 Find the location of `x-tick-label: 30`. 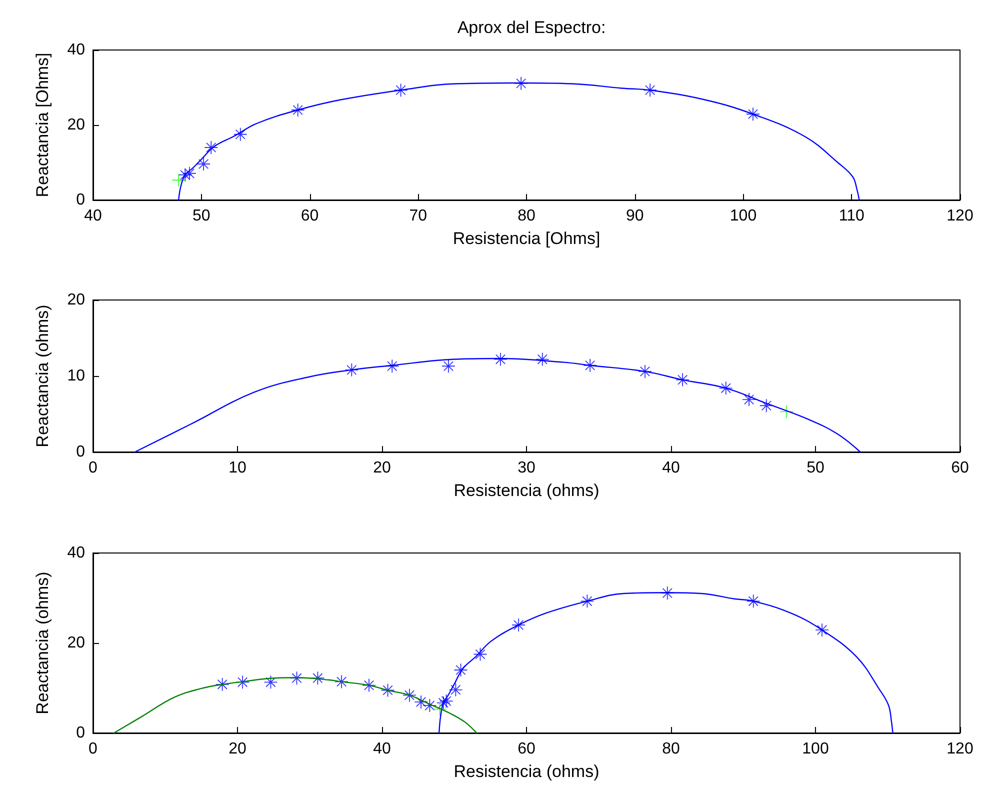

x-tick-label: 30 is located at coordinates (527, 468).